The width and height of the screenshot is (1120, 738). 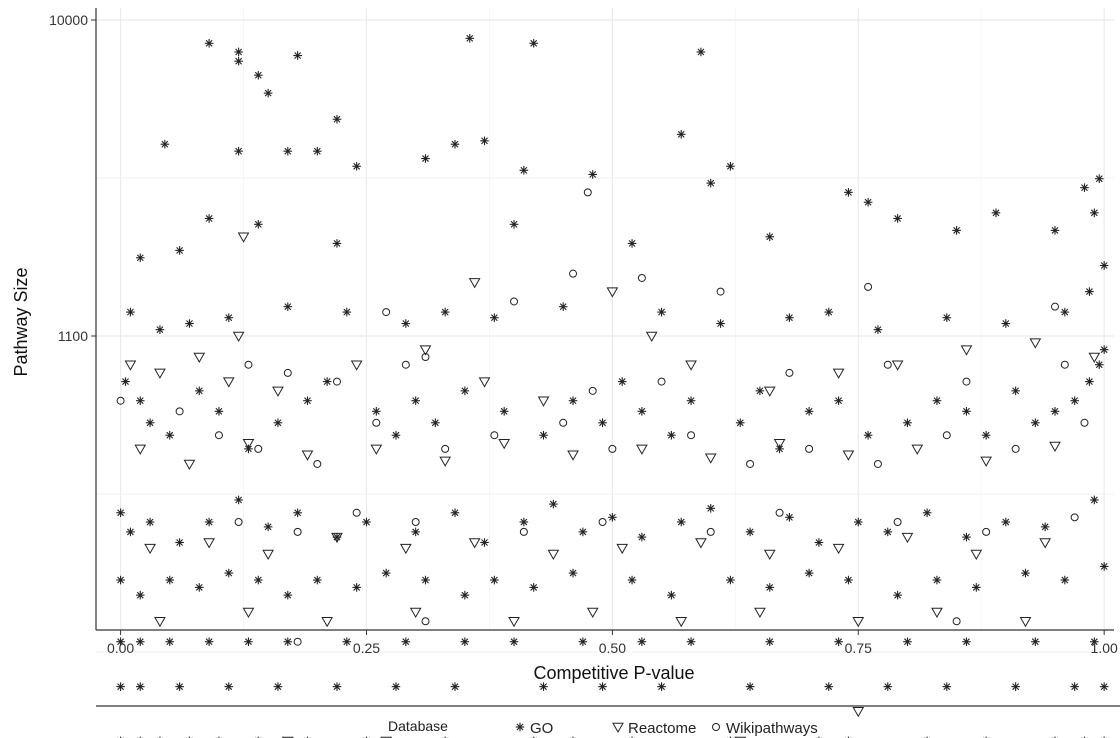 What do you see at coordinates (120, 648) in the screenshot?
I see `x-tick-label: 0.00` at bounding box center [120, 648].